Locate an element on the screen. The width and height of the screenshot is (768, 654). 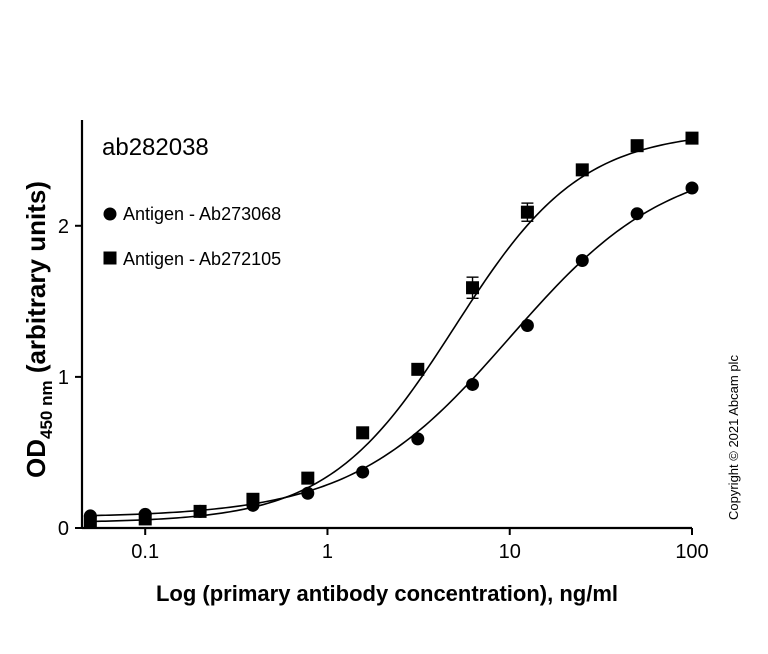
legend: Antigen - Ab273068 Antigen - Ab272105 is located at coordinates (192, 236).